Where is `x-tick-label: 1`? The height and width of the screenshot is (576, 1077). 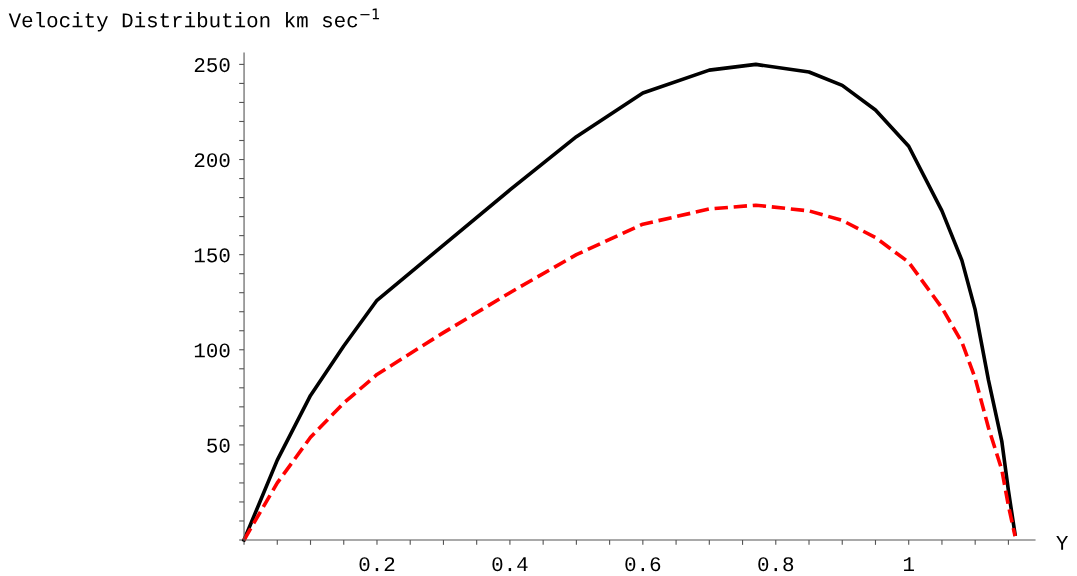
x-tick-label: 1 is located at coordinates (908, 564).